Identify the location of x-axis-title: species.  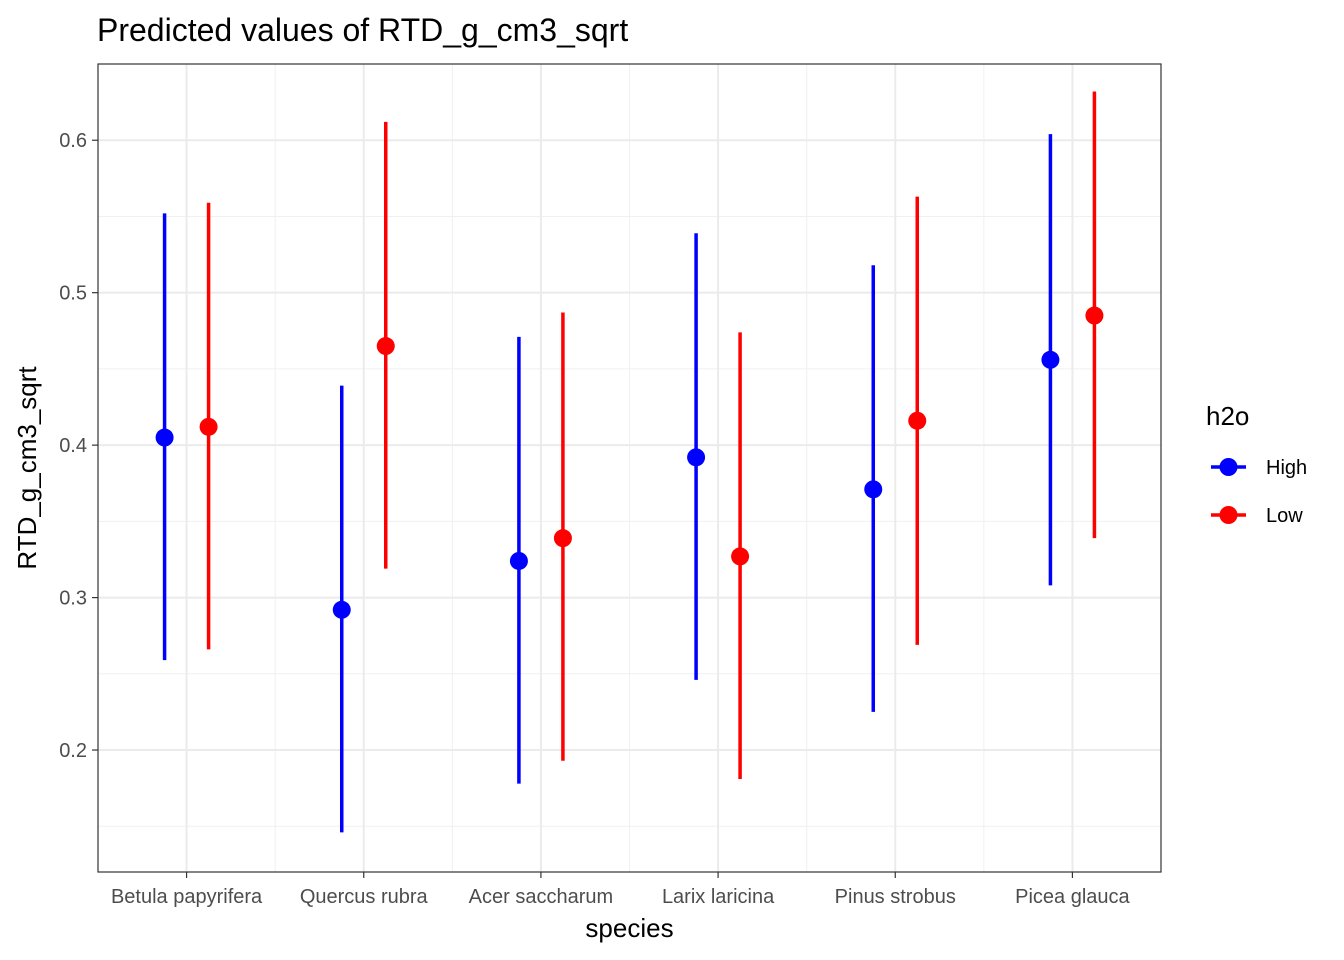
(629, 928).